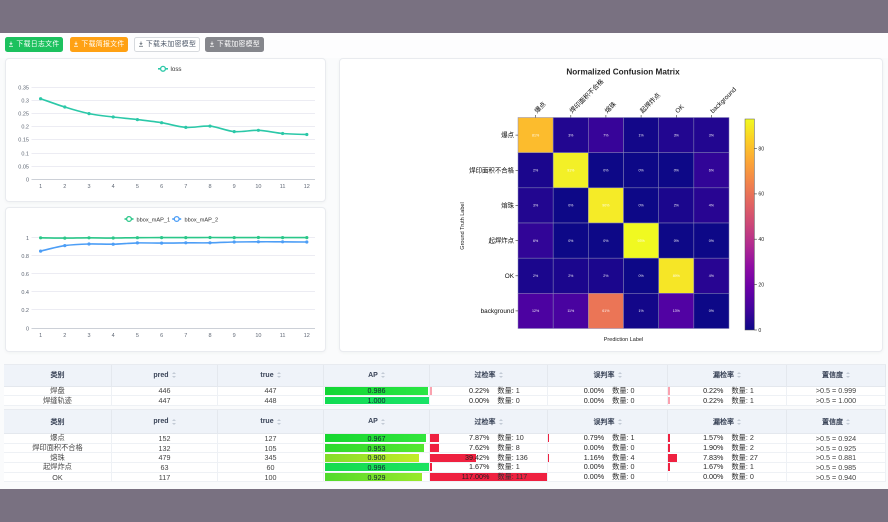  Describe the element at coordinates (641, 241) in the screenshot. I see `svg-text: 93%` at that location.